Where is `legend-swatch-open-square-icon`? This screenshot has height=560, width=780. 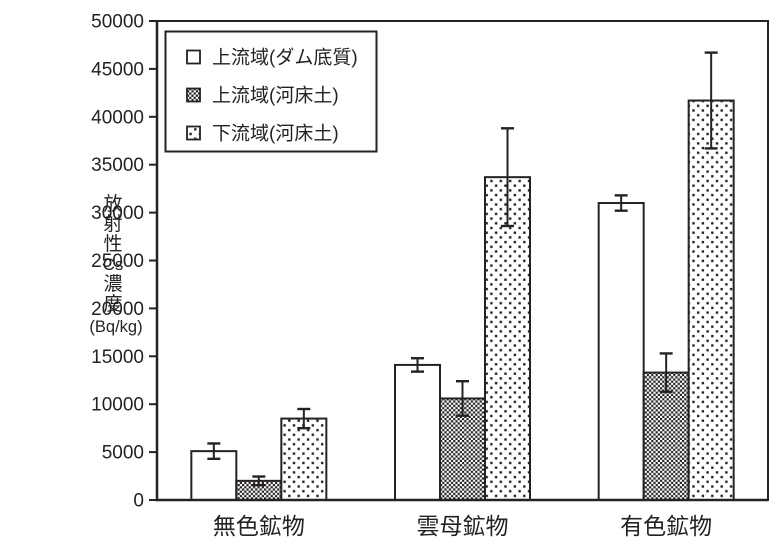 legend-swatch-open-square-icon is located at coordinates (193, 57).